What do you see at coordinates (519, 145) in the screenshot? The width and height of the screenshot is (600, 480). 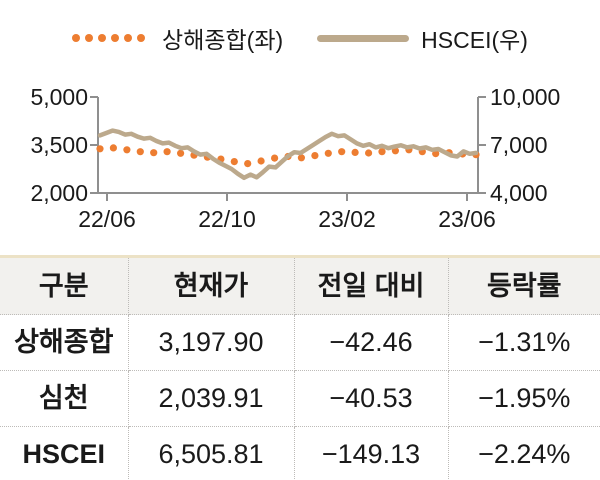 I see `svg-text: 7,000` at bounding box center [519, 145].